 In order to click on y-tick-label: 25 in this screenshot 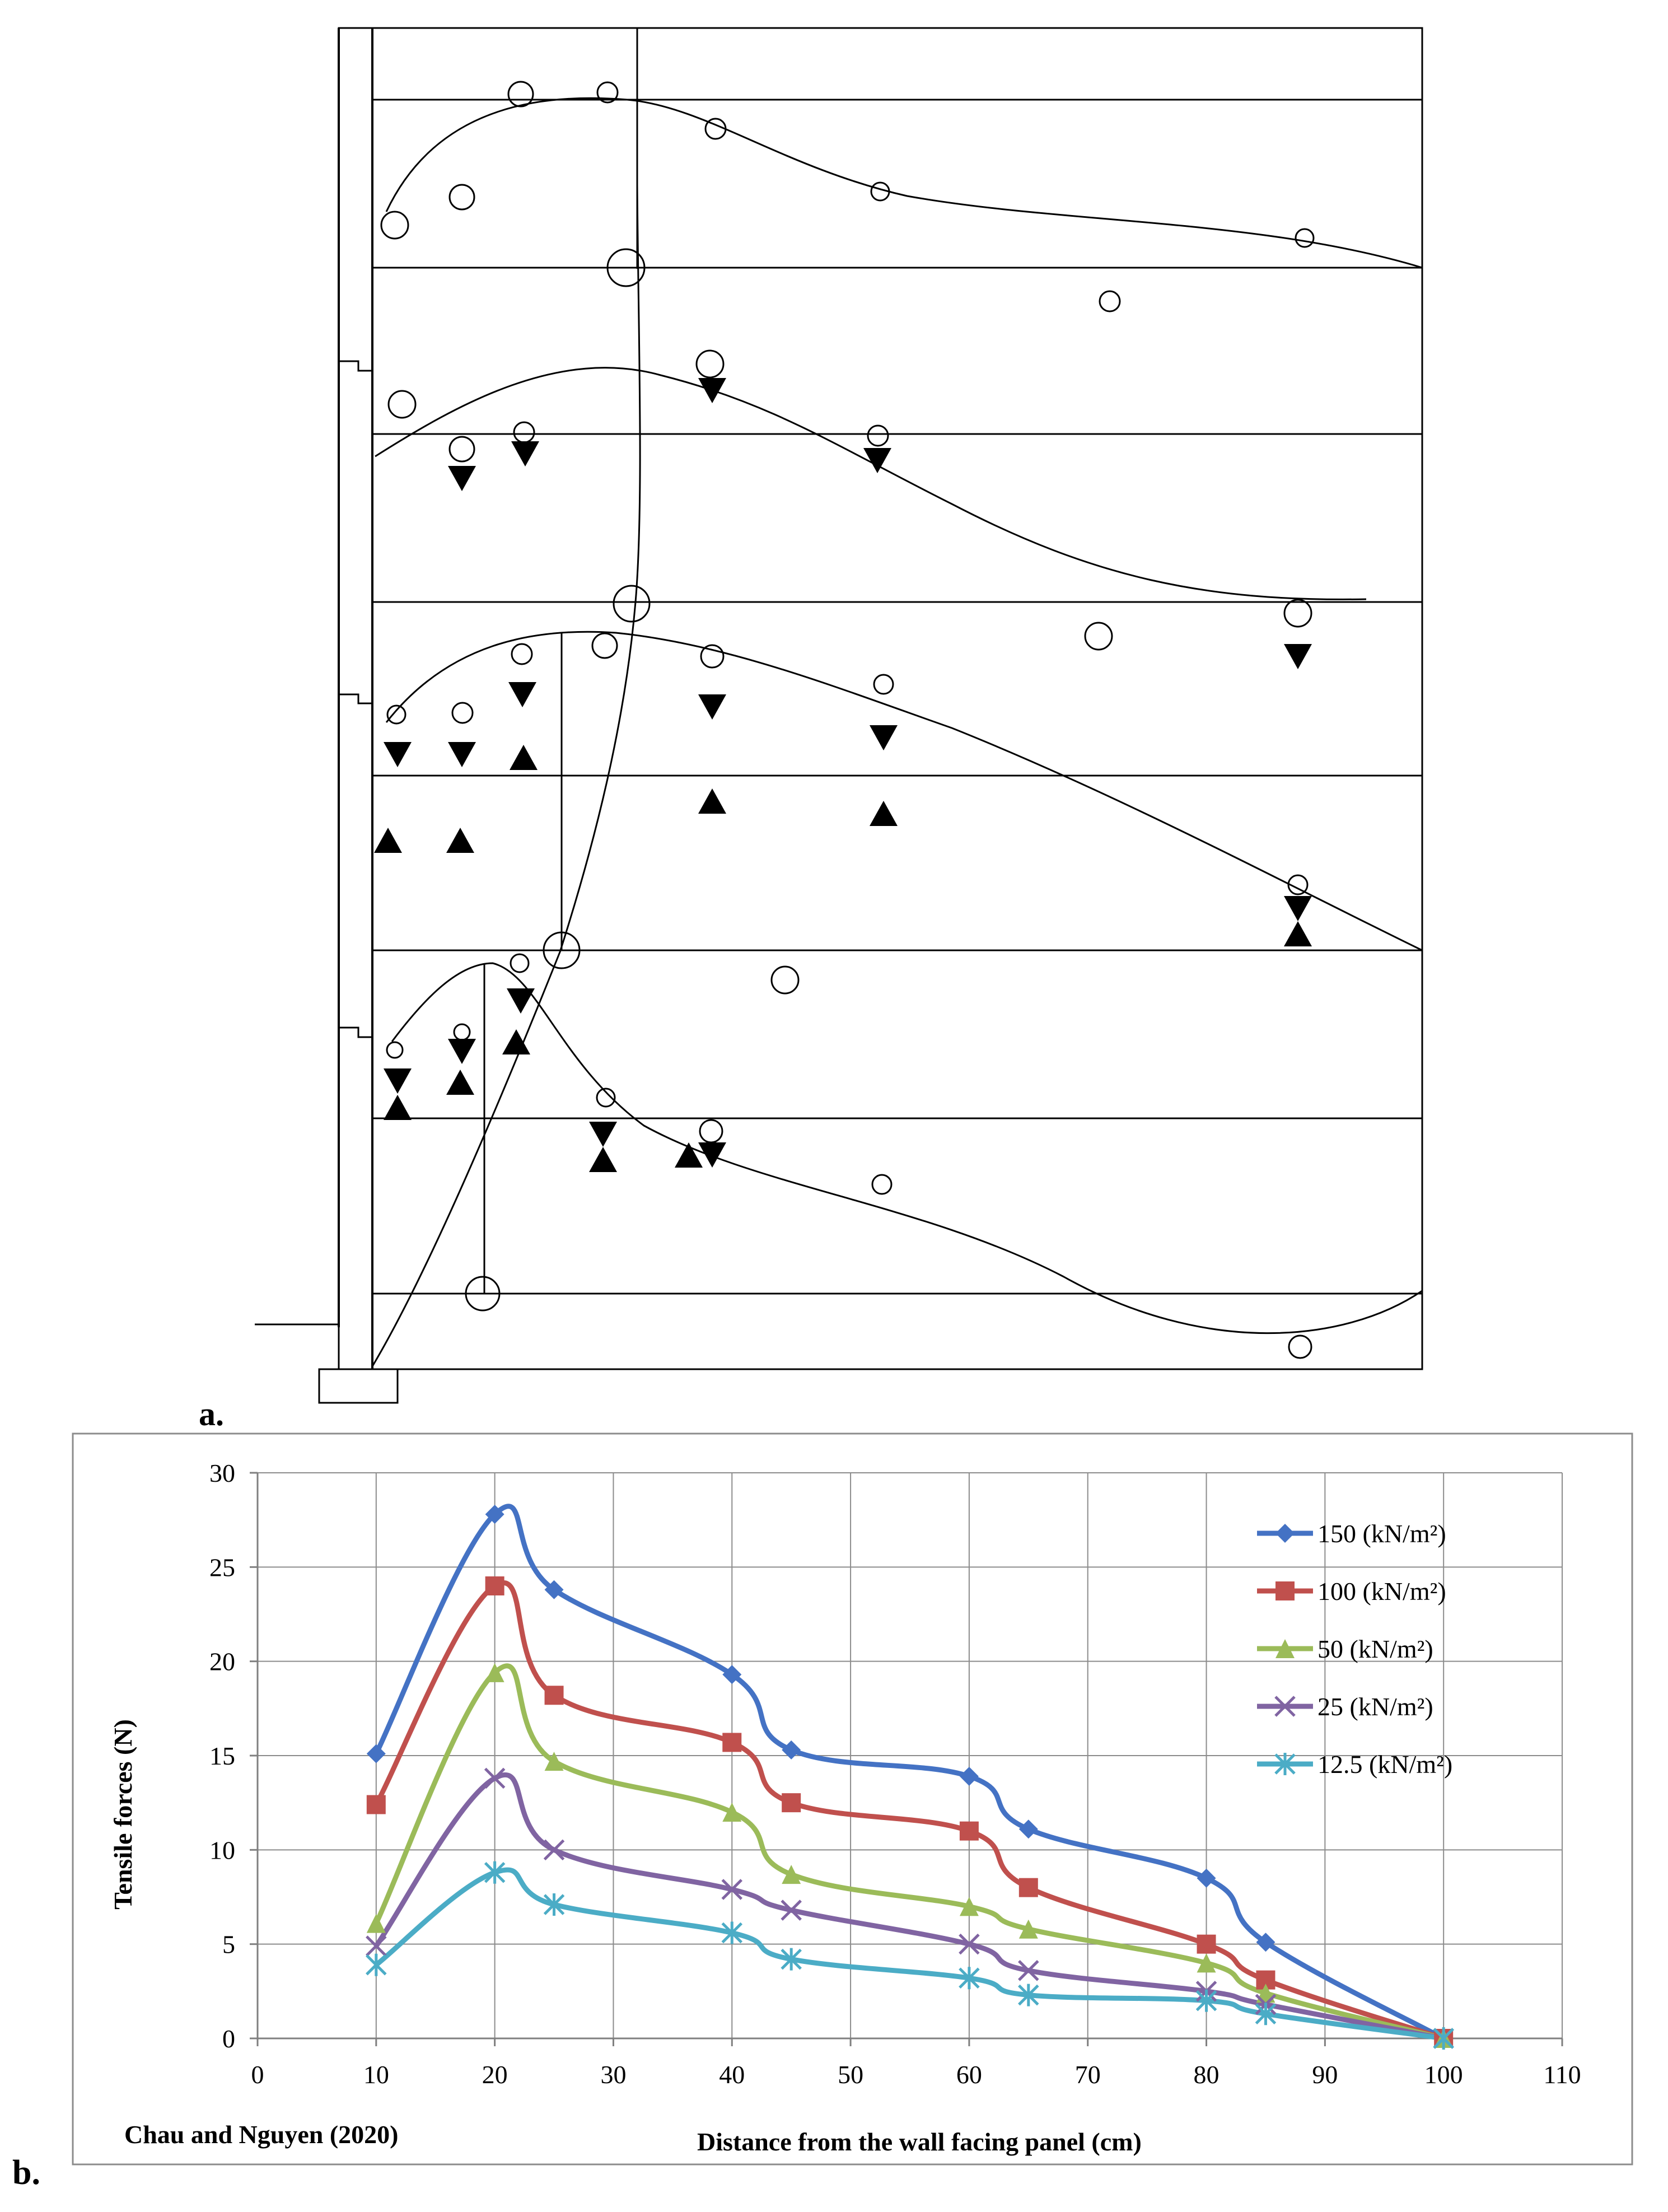, I will do `click(222, 1567)`.